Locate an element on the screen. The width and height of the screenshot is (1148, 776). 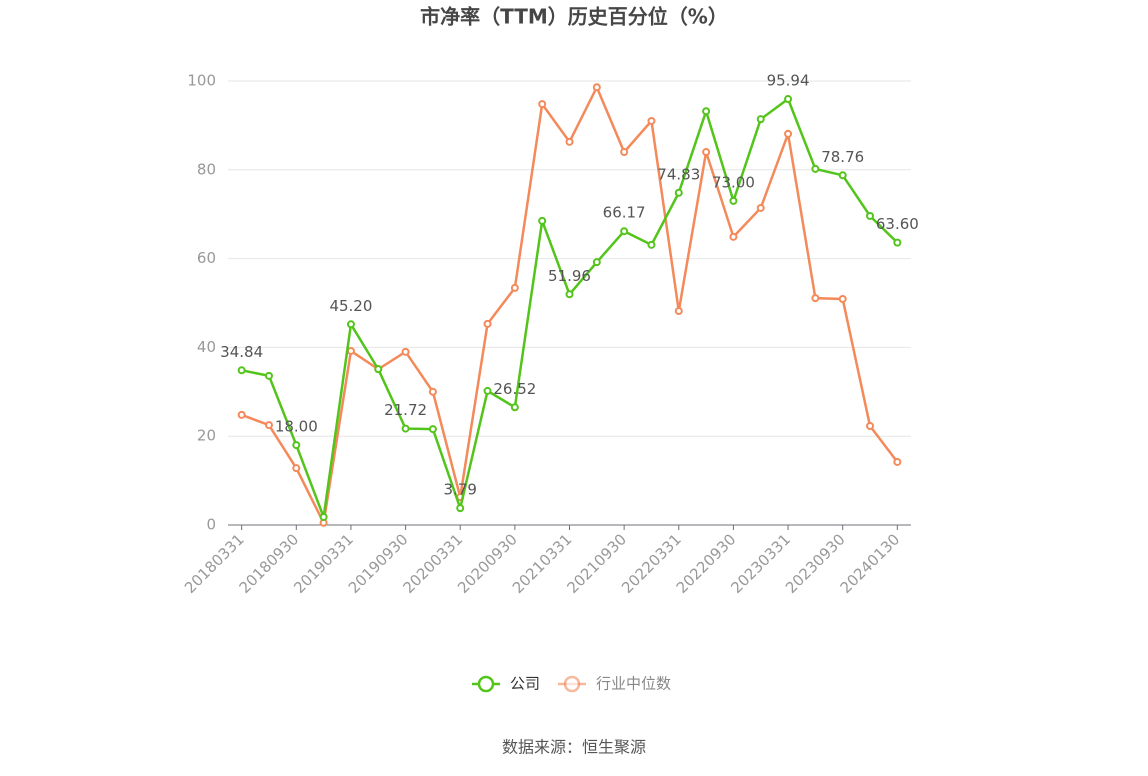
data-label: 78.76 is located at coordinates (842, 157).